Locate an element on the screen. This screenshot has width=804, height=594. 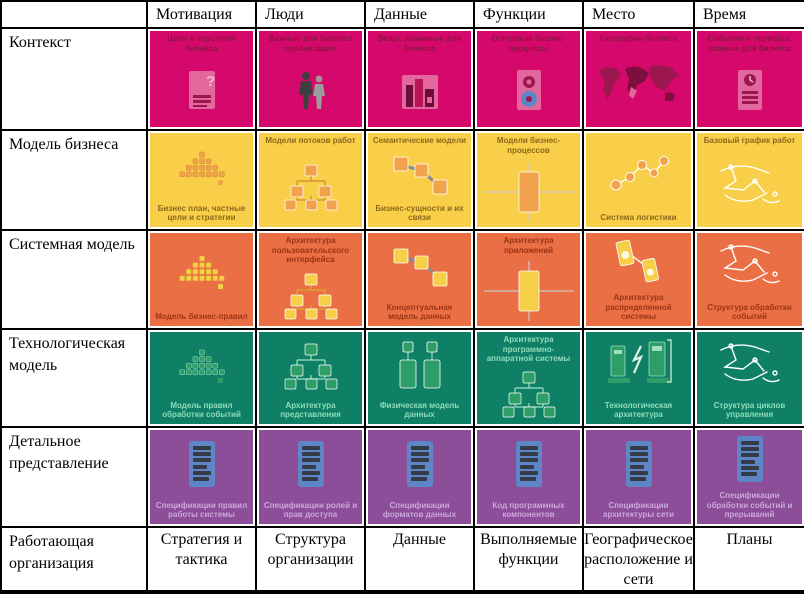
matrix-cell: Модель правил обработки событий is located at coordinates (201, 378).